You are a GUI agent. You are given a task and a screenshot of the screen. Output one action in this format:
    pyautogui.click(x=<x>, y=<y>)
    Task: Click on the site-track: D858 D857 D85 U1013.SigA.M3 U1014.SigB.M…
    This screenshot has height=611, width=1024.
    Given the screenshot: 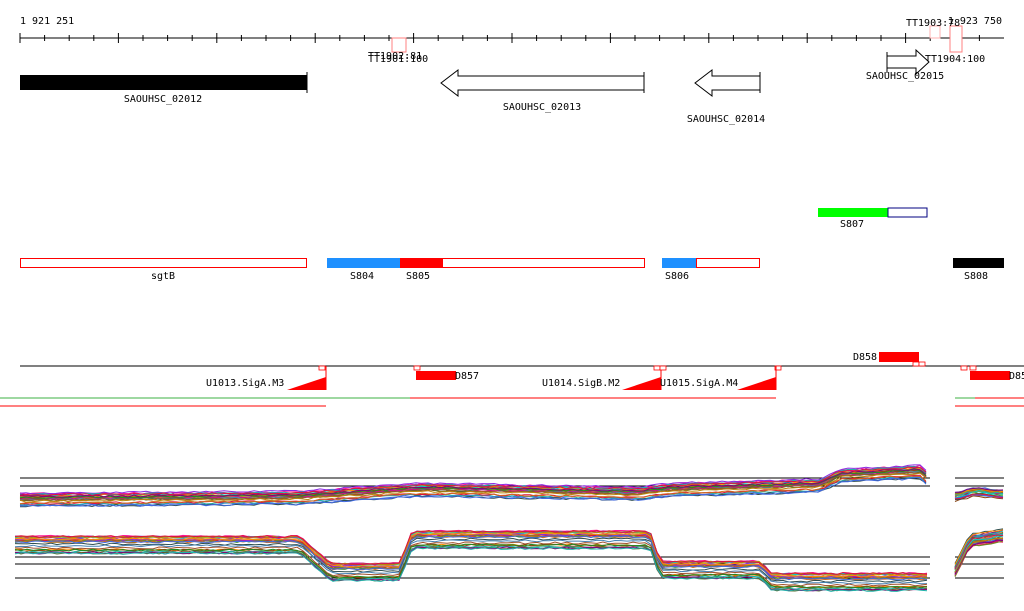 What is the action you would take?
    pyautogui.click(x=522, y=371)
    